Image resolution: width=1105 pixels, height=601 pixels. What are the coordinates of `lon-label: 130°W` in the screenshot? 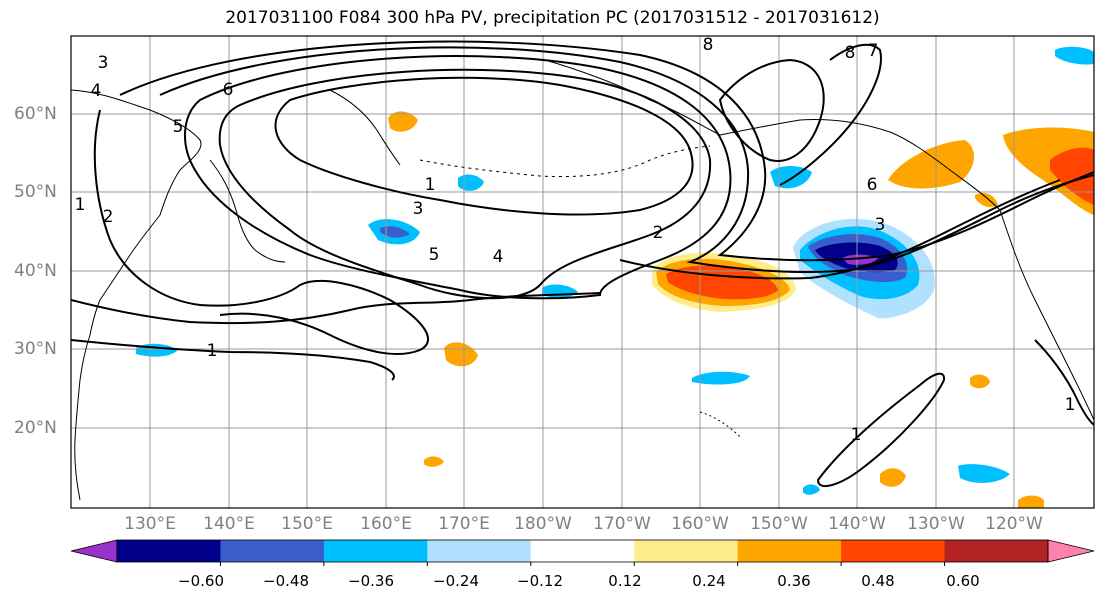 It's located at (936, 524).